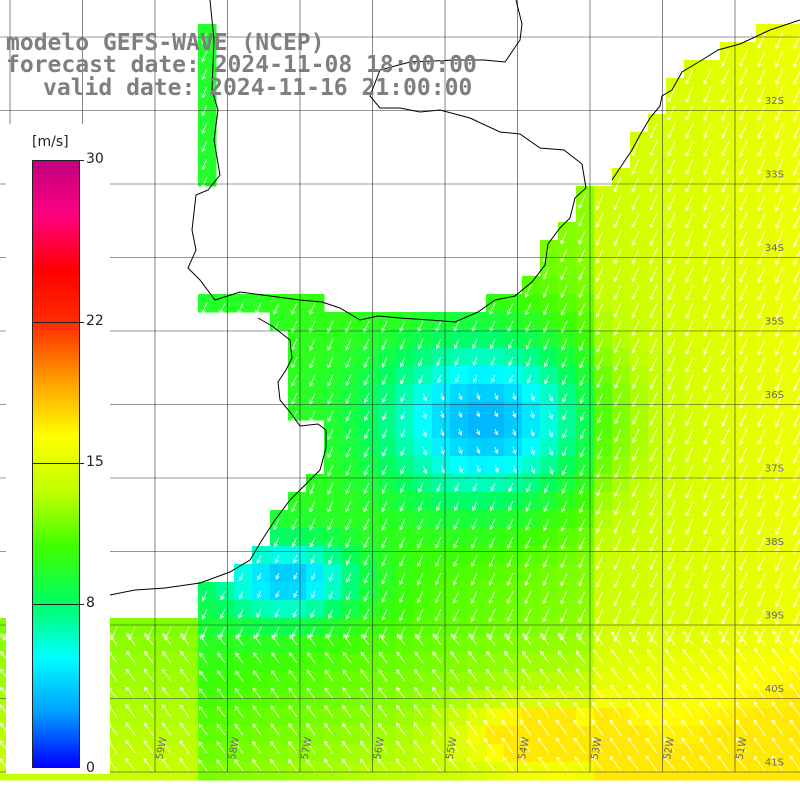  I want to click on lon-label: 59W, so click(162, 748).